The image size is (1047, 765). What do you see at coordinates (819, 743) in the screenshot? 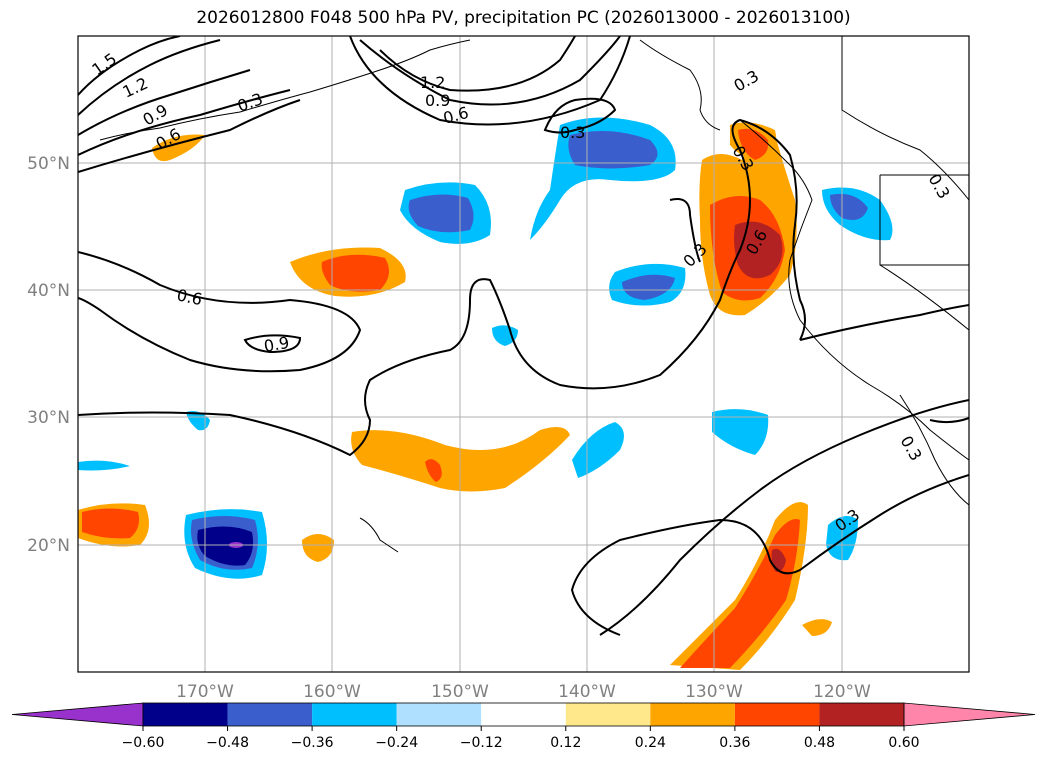
I see `colorbar-tick-label: 0.48` at bounding box center [819, 743].